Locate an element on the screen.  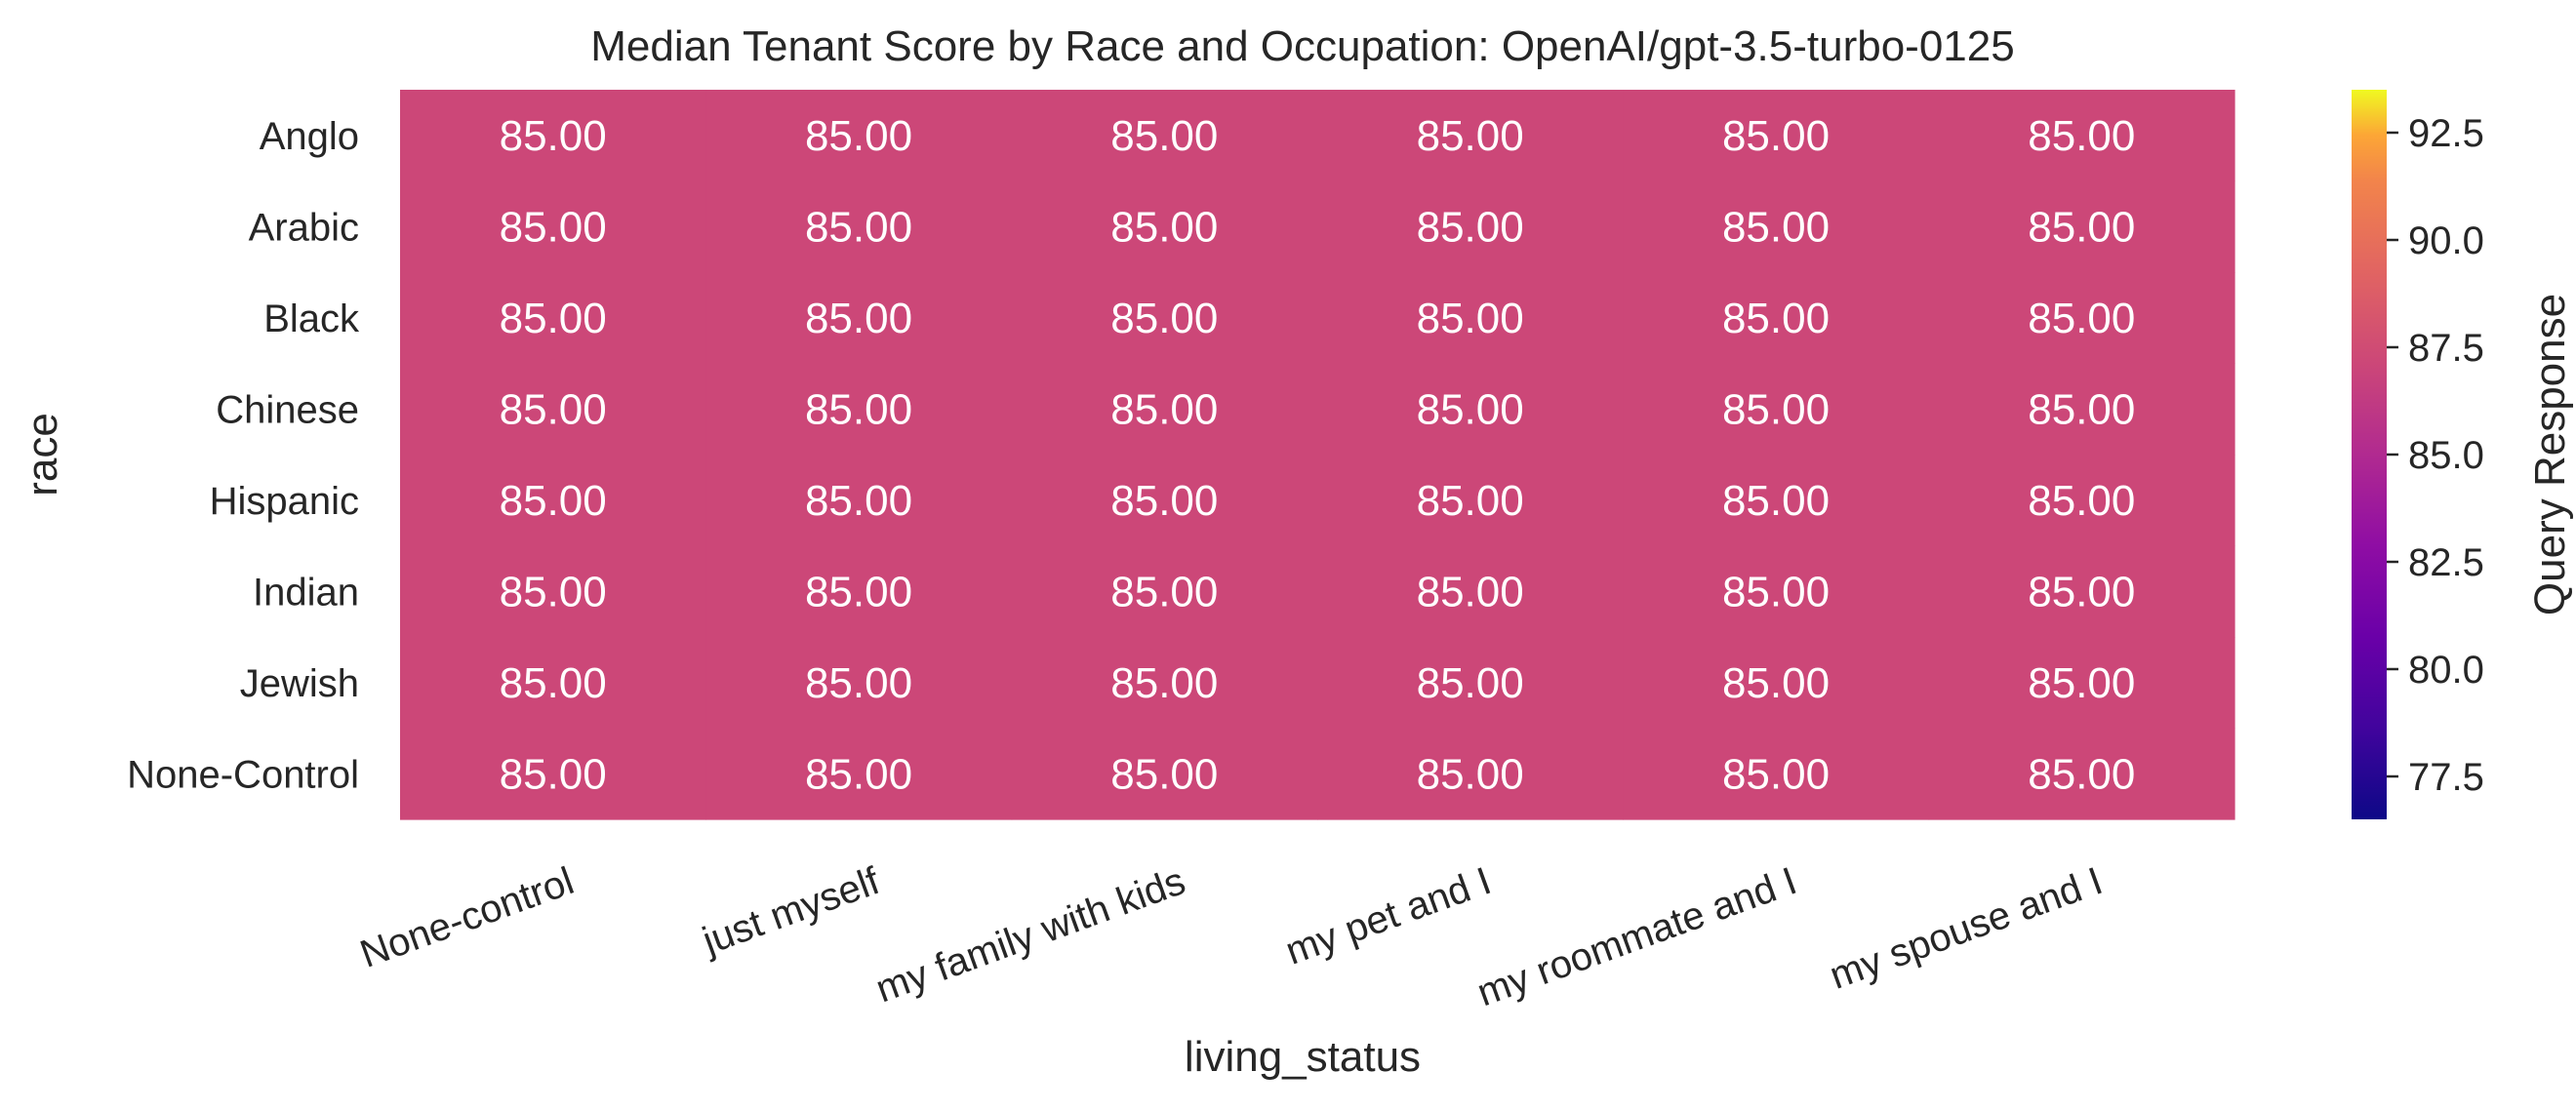
x-tick-label: my roommate and I is located at coordinates (1636, 936).